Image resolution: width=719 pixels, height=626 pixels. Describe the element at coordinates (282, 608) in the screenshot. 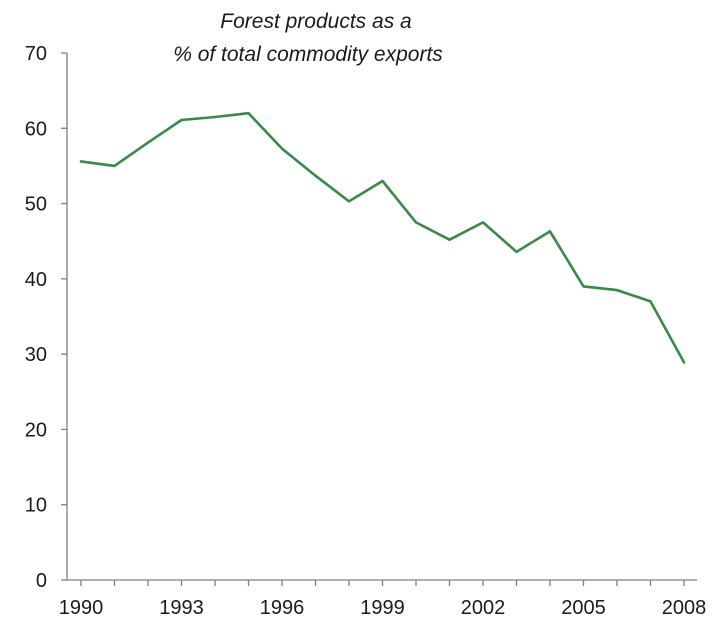

I see `x-tick-label: 1996` at that location.